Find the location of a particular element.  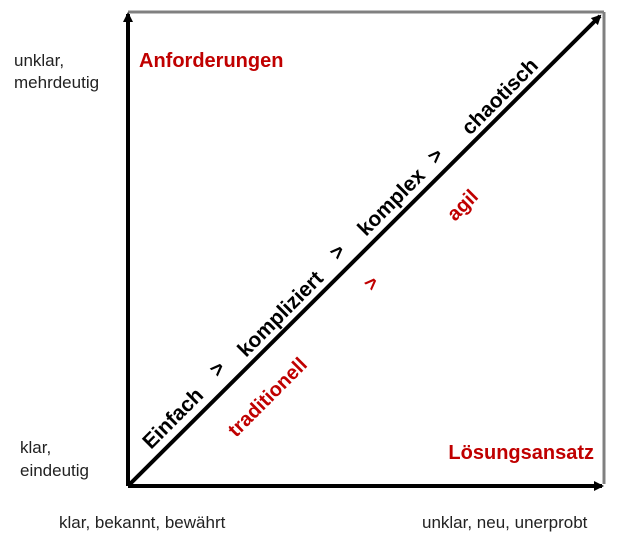

stage-chaotisch-group: chaotisch is located at coordinates (500, 97).